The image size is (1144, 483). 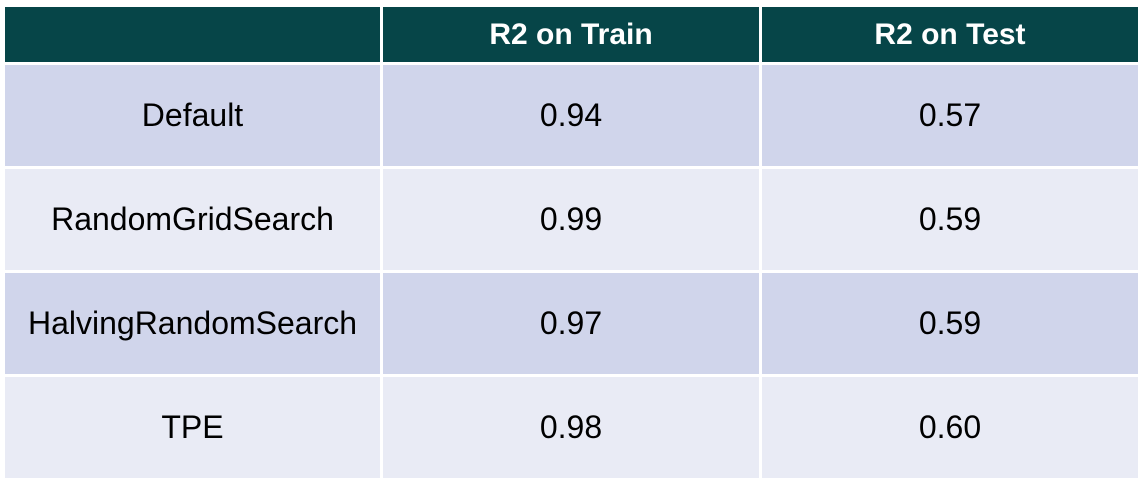 I want to click on cell-method: TPE, so click(x=192, y=427).